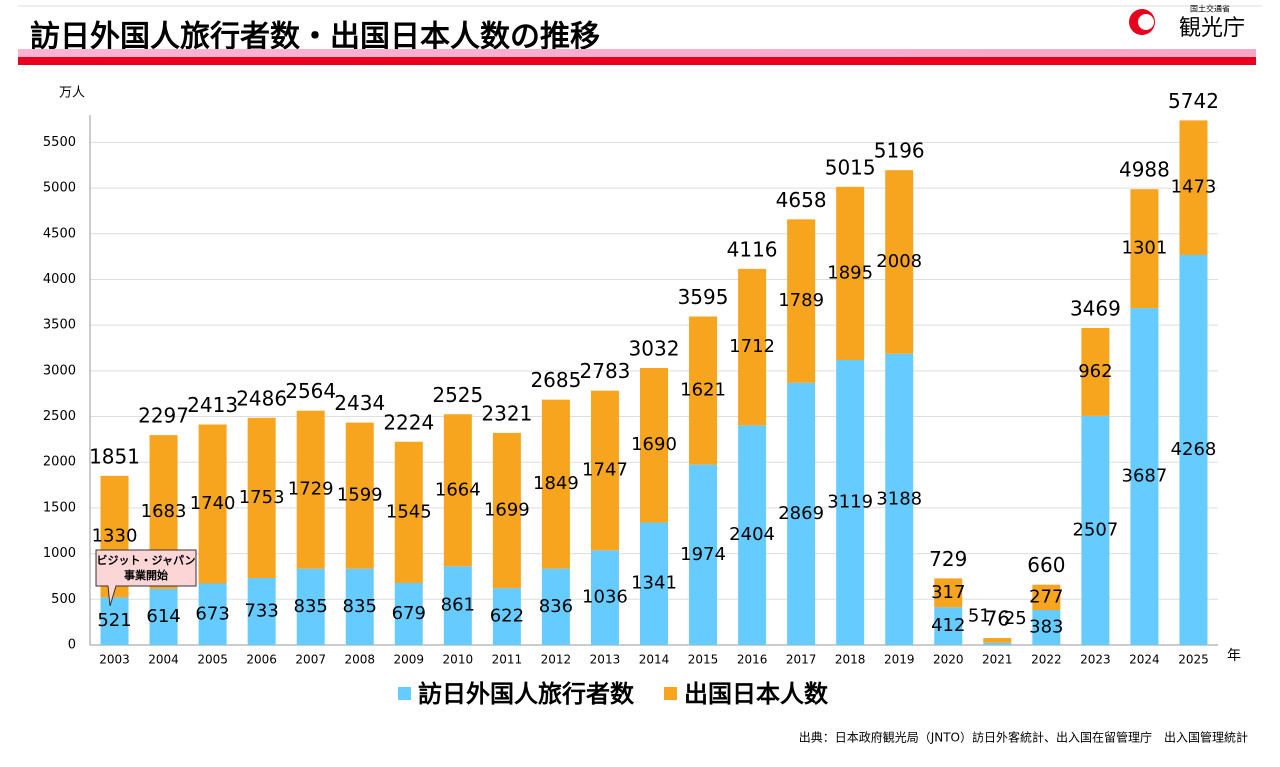 The width and height of the screenshot is (1280, 767). What do you see at coordinates (899, 660) in the screenshot?
I see `x-tick-label: 2019` at bounding box center [899, 660].